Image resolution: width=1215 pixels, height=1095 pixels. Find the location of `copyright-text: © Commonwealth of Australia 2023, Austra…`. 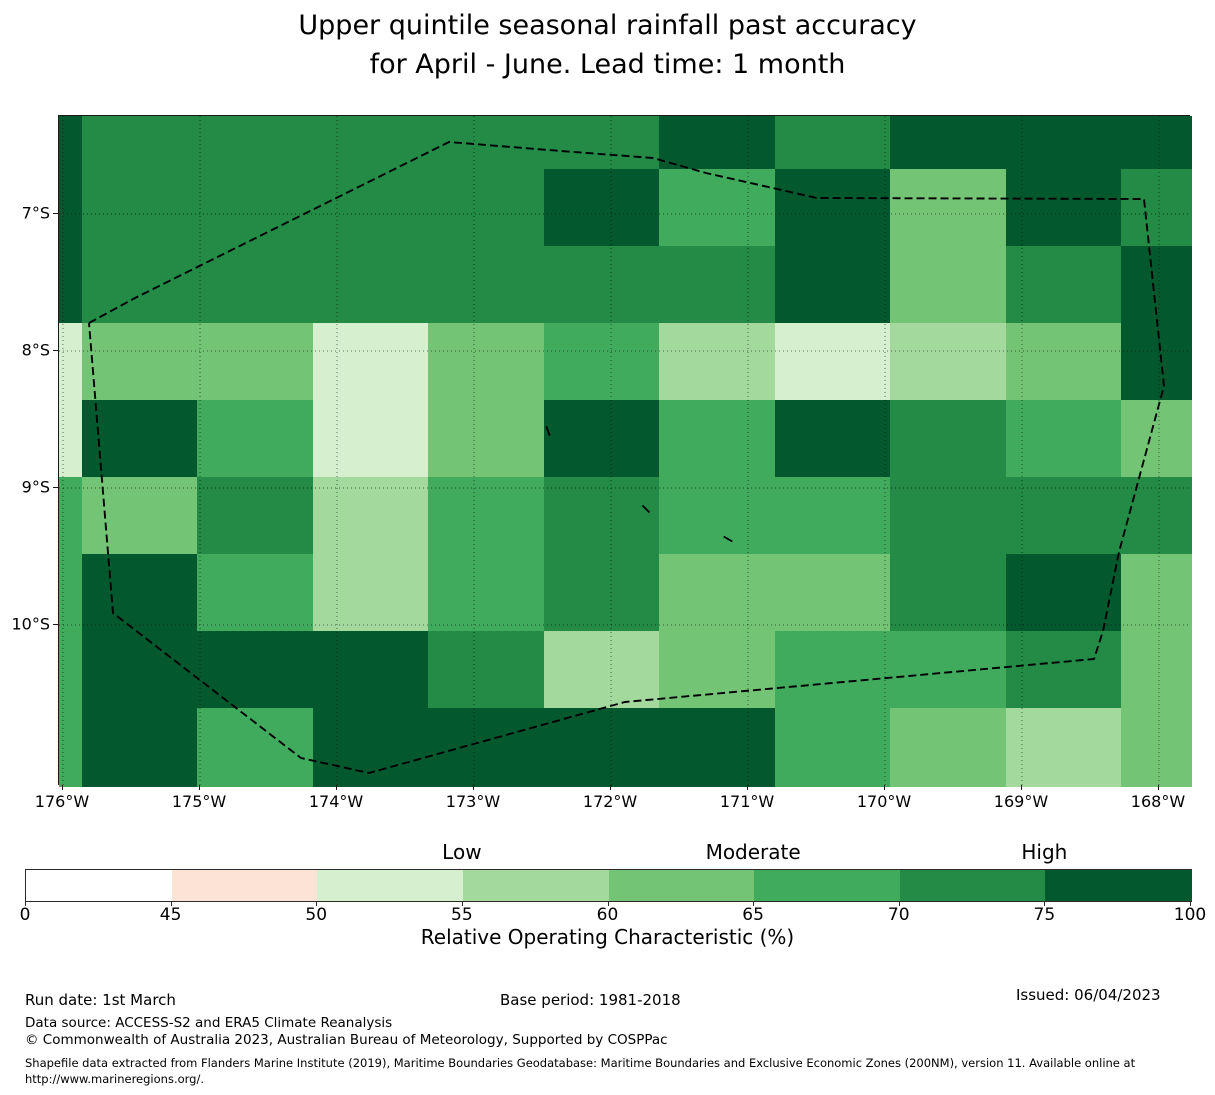

copyright-text: © Commonwealth of Australia 2023, Austra… is located at coordinates (346, 1040).